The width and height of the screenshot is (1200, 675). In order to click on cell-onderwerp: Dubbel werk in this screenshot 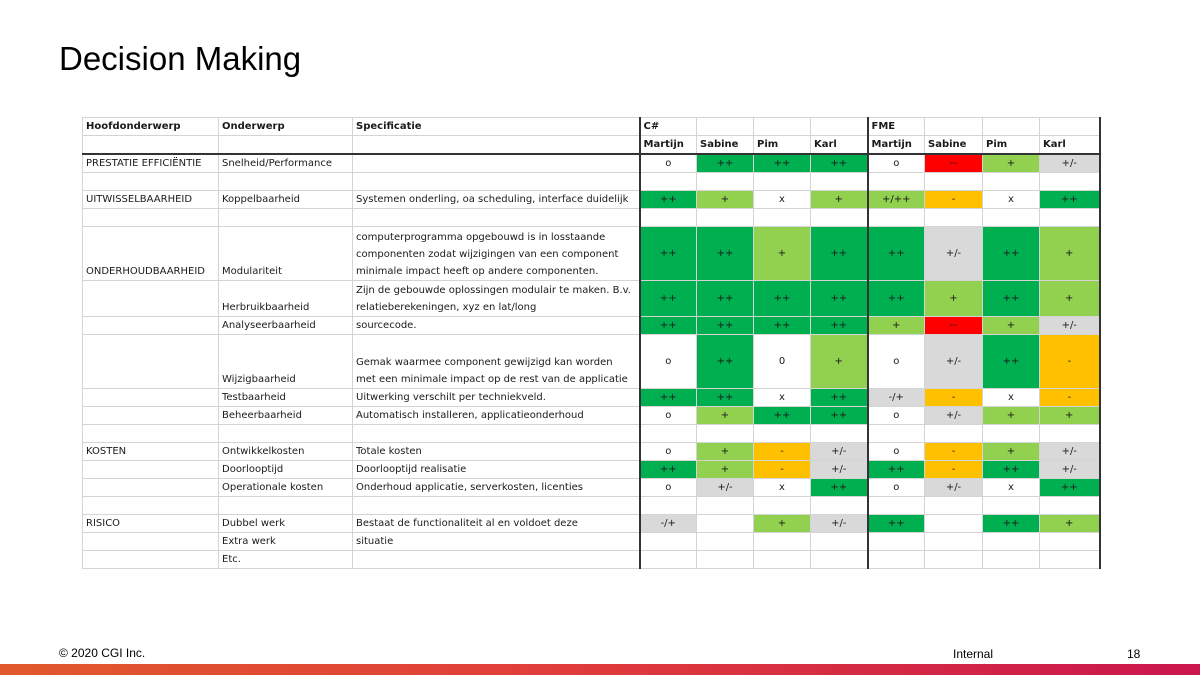, I will do `click(285, 523)`.